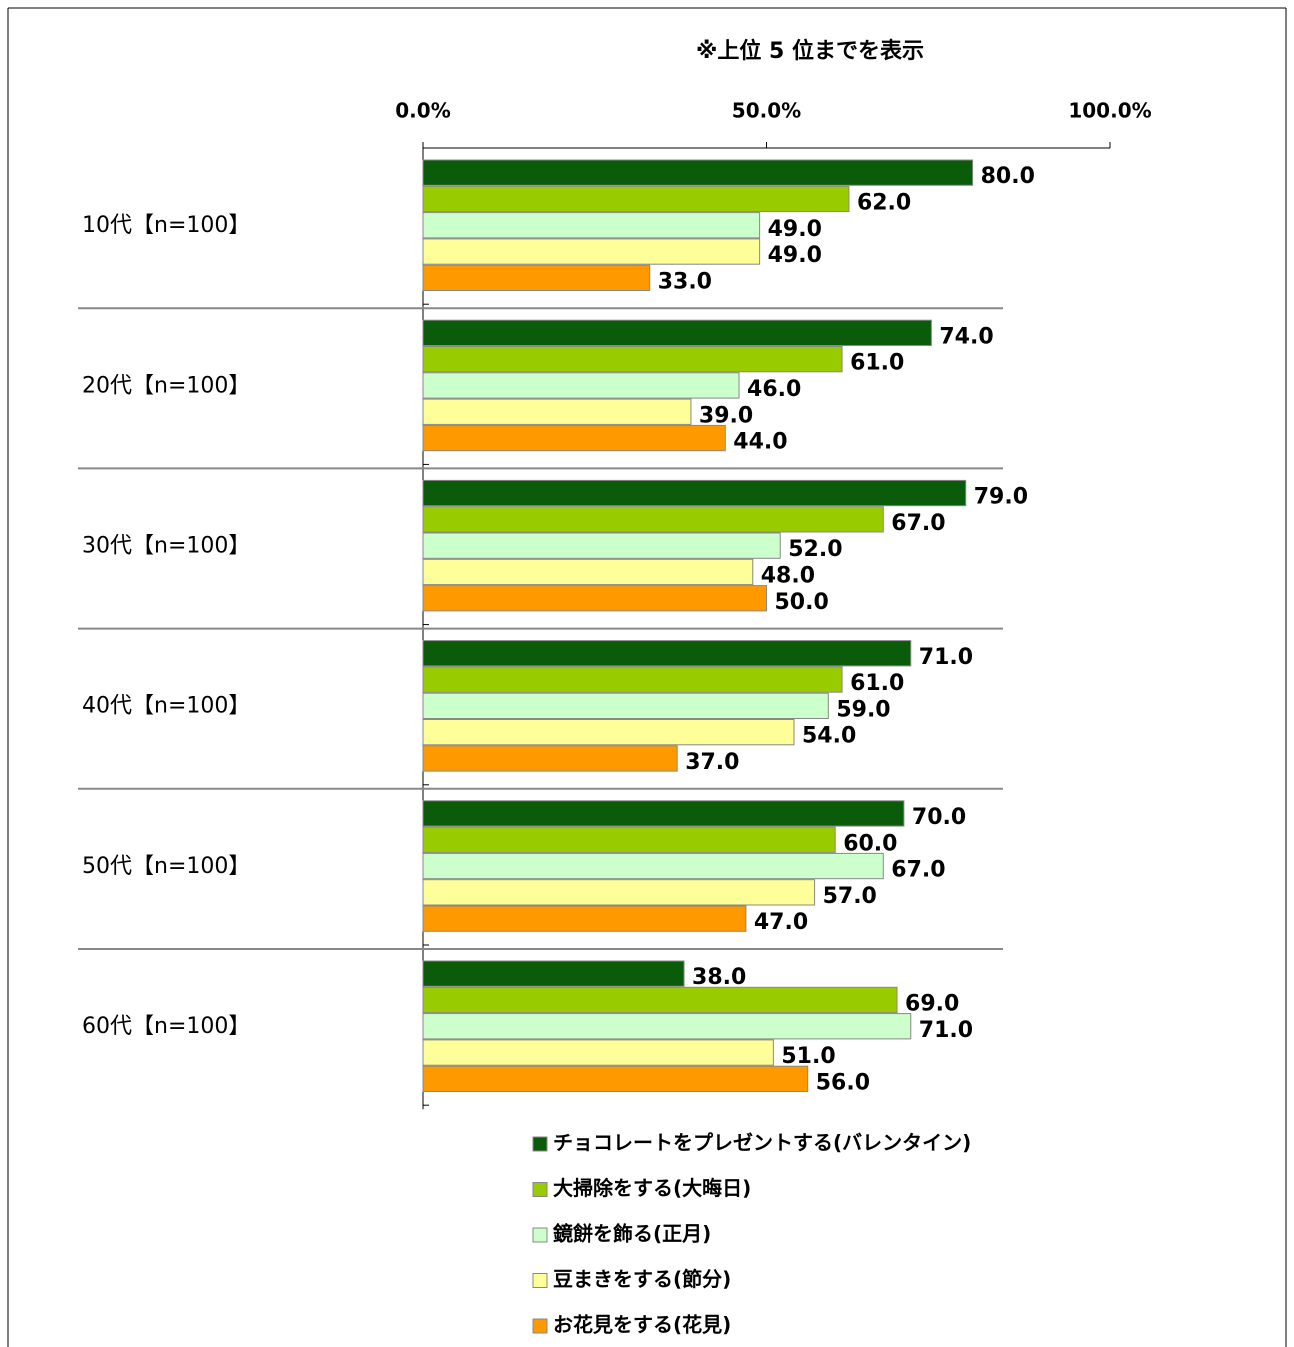 The height and width of the screenshot is (1347, 1294). I want to click on value-label: 51.0, so click(808, 1056).